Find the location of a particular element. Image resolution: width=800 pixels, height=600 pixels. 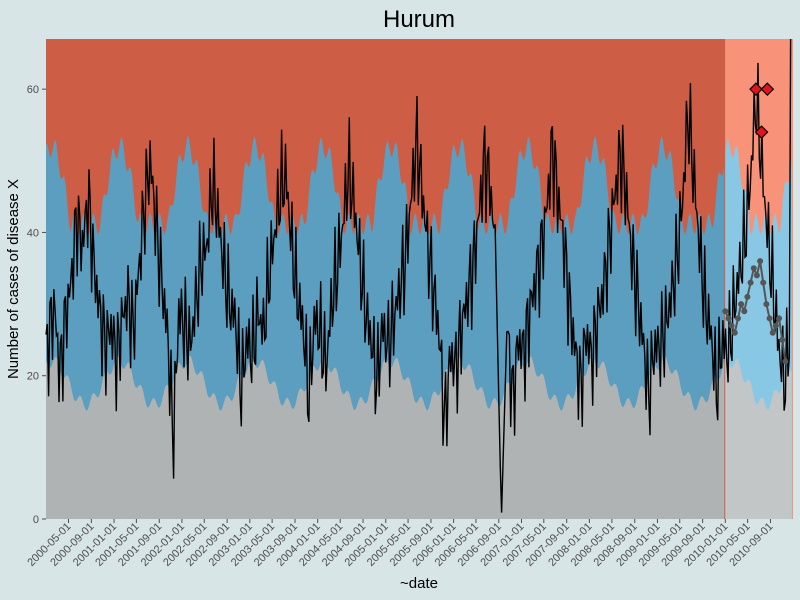

chart-title: Hurum is located at coordinates (419, 19).